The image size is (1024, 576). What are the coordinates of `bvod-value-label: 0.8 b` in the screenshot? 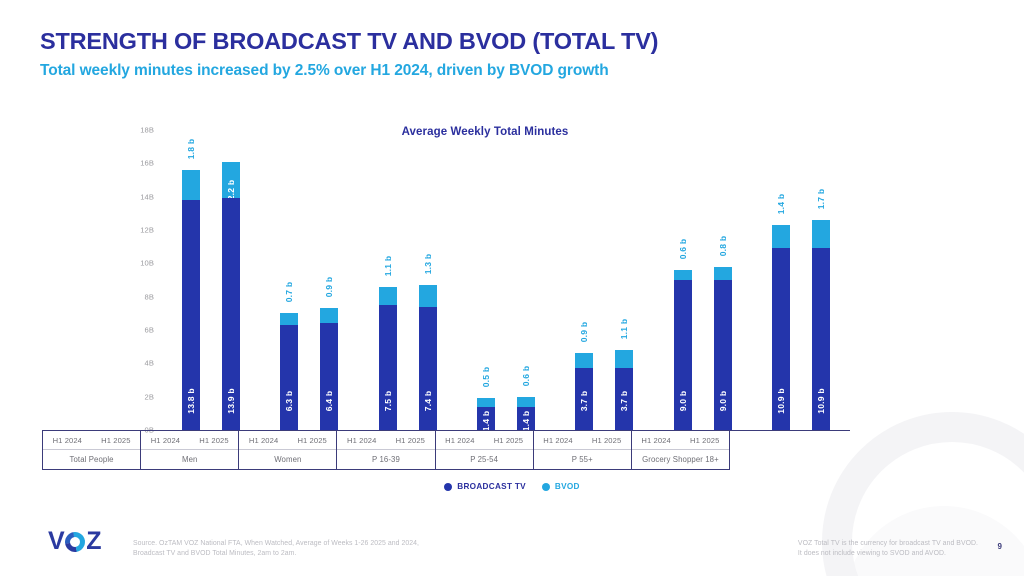 It's located at (722, 245).